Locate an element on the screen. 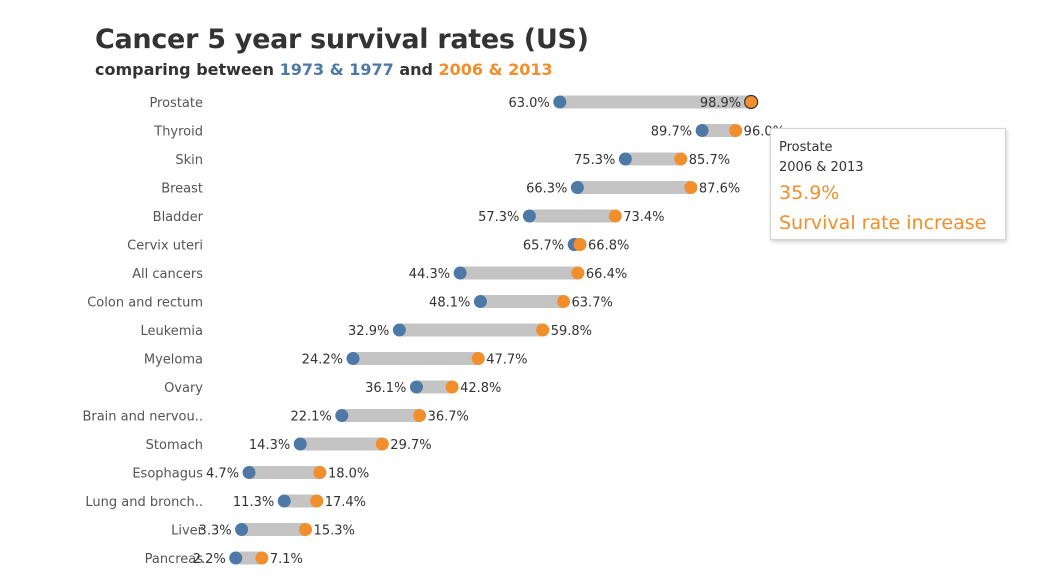  value-label-end: 66.4% is located at coordinates (606, 274).